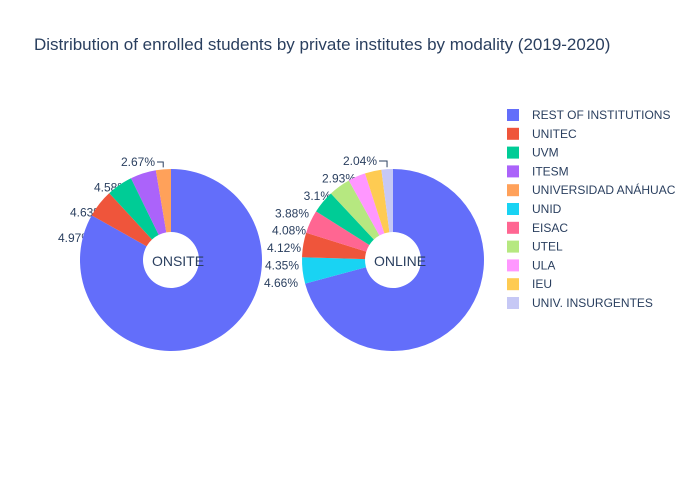 This screenshot has height=500, width=700. Describe the element at coordinates (545, 153) in the screenshot. I see `legend-label-uvm: UVM` at that location.